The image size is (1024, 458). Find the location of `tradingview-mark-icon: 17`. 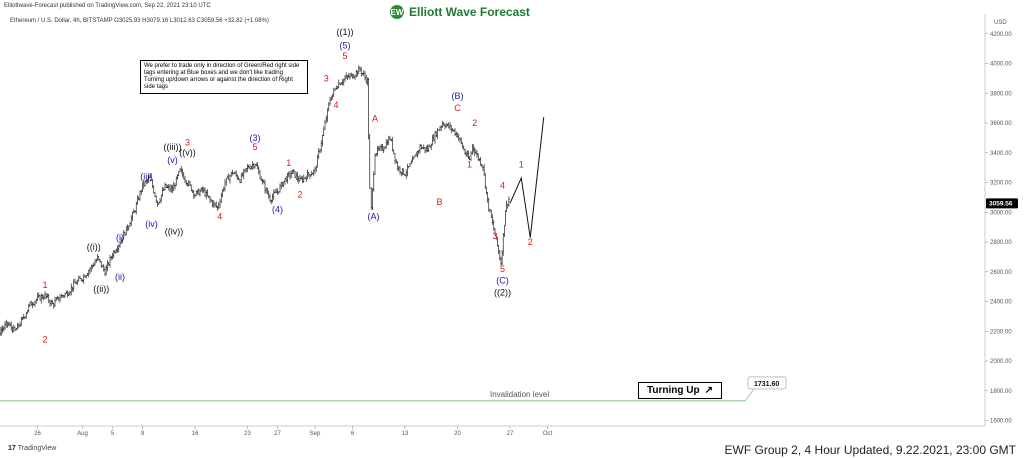

tradingview-mark-icon: 17 is located at coordinates (12, 448).